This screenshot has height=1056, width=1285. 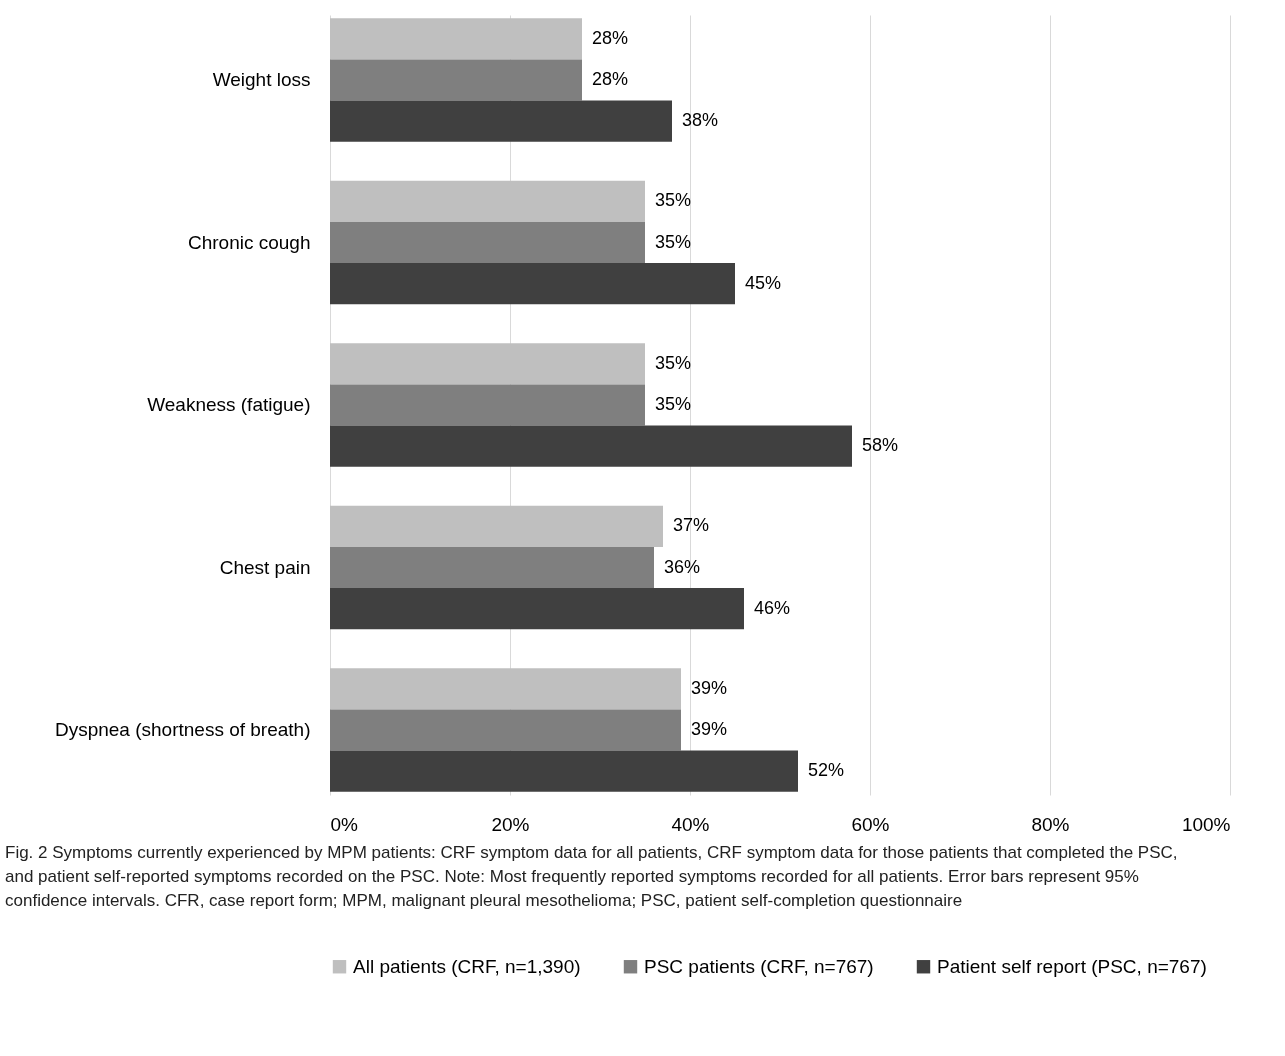 What do you see at coordinates (870, 824) in the screenshot?
I see `x-tick-label: 60%` at bounding box center [870, 824].